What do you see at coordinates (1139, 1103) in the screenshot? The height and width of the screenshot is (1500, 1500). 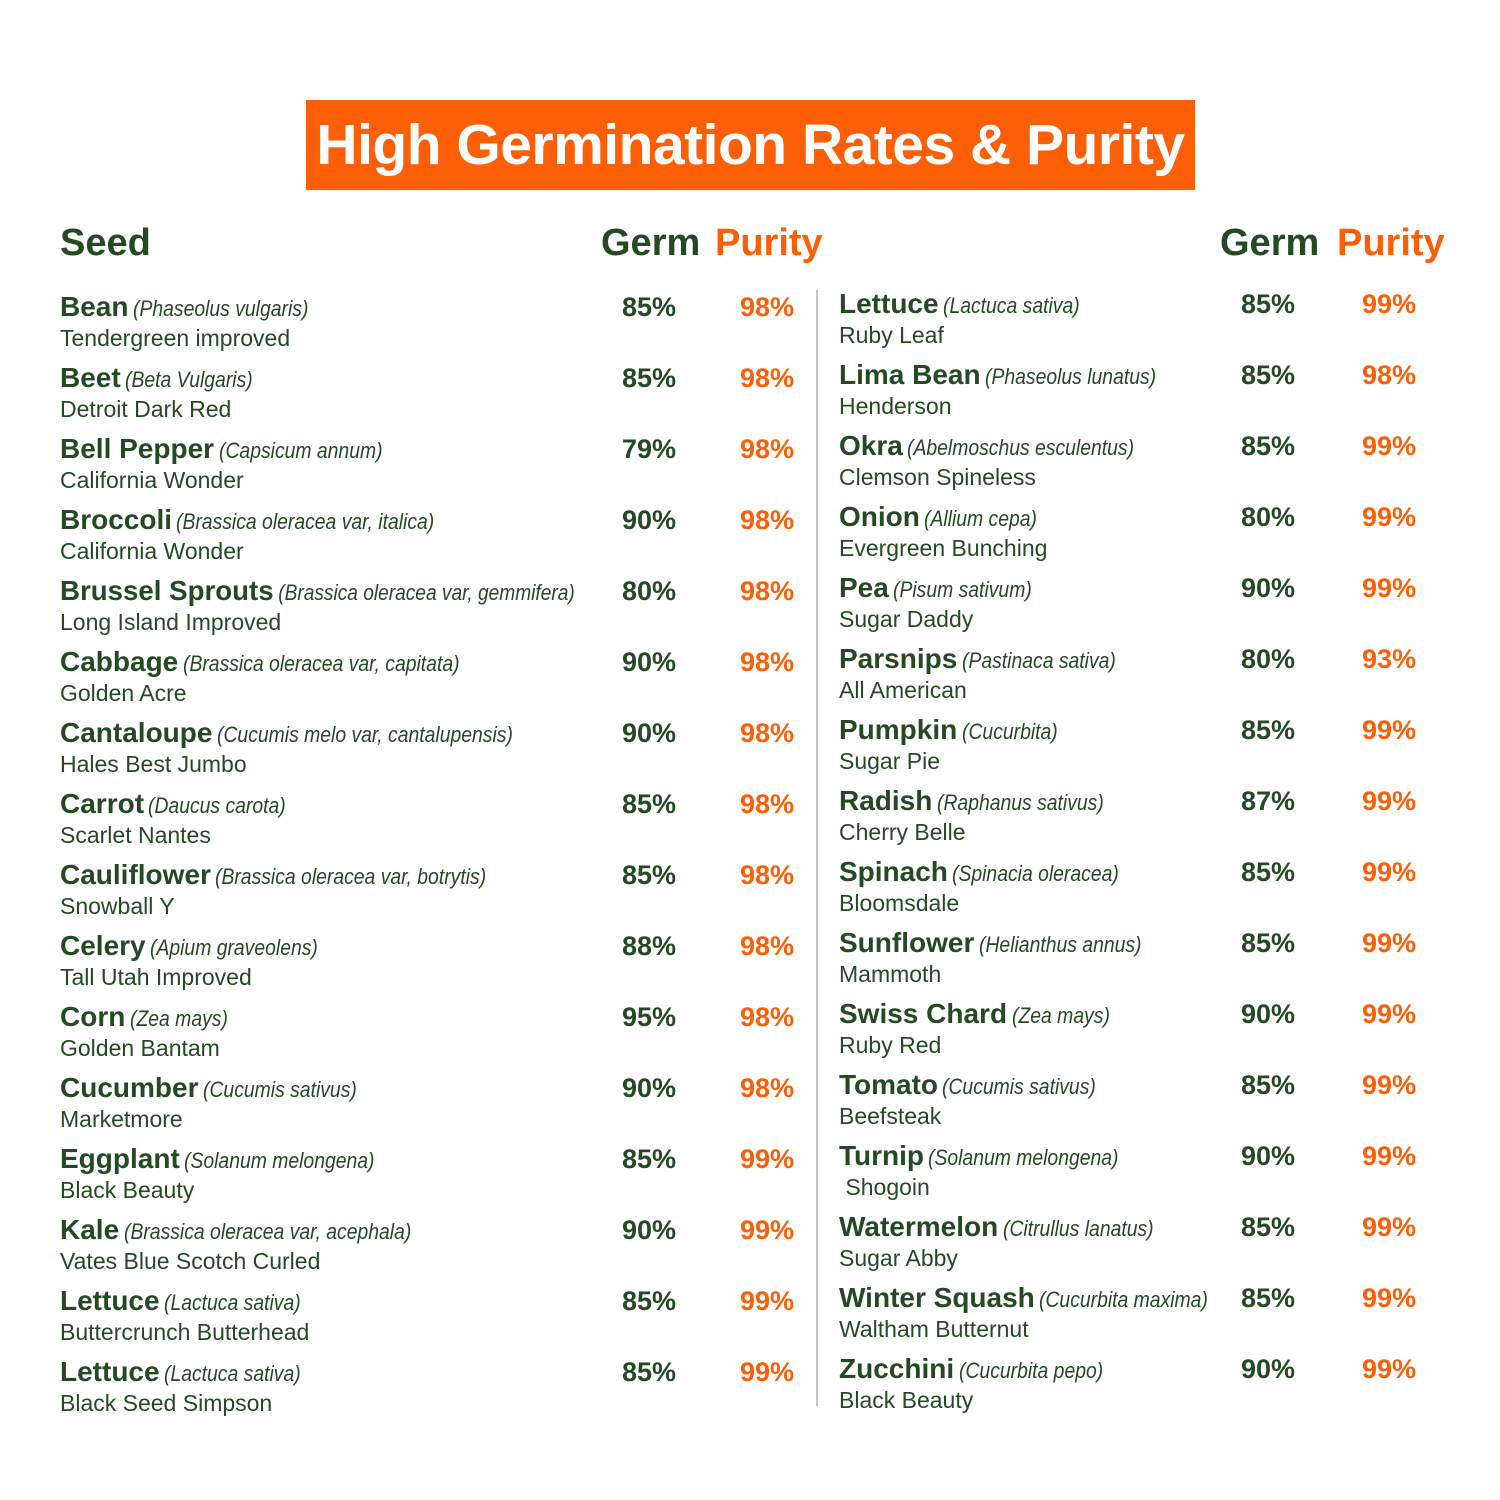 I see `seed-row: Tomato (Cucumis sativus) Beefsteak 85% 99%` at bounding box center [1139, 1103].